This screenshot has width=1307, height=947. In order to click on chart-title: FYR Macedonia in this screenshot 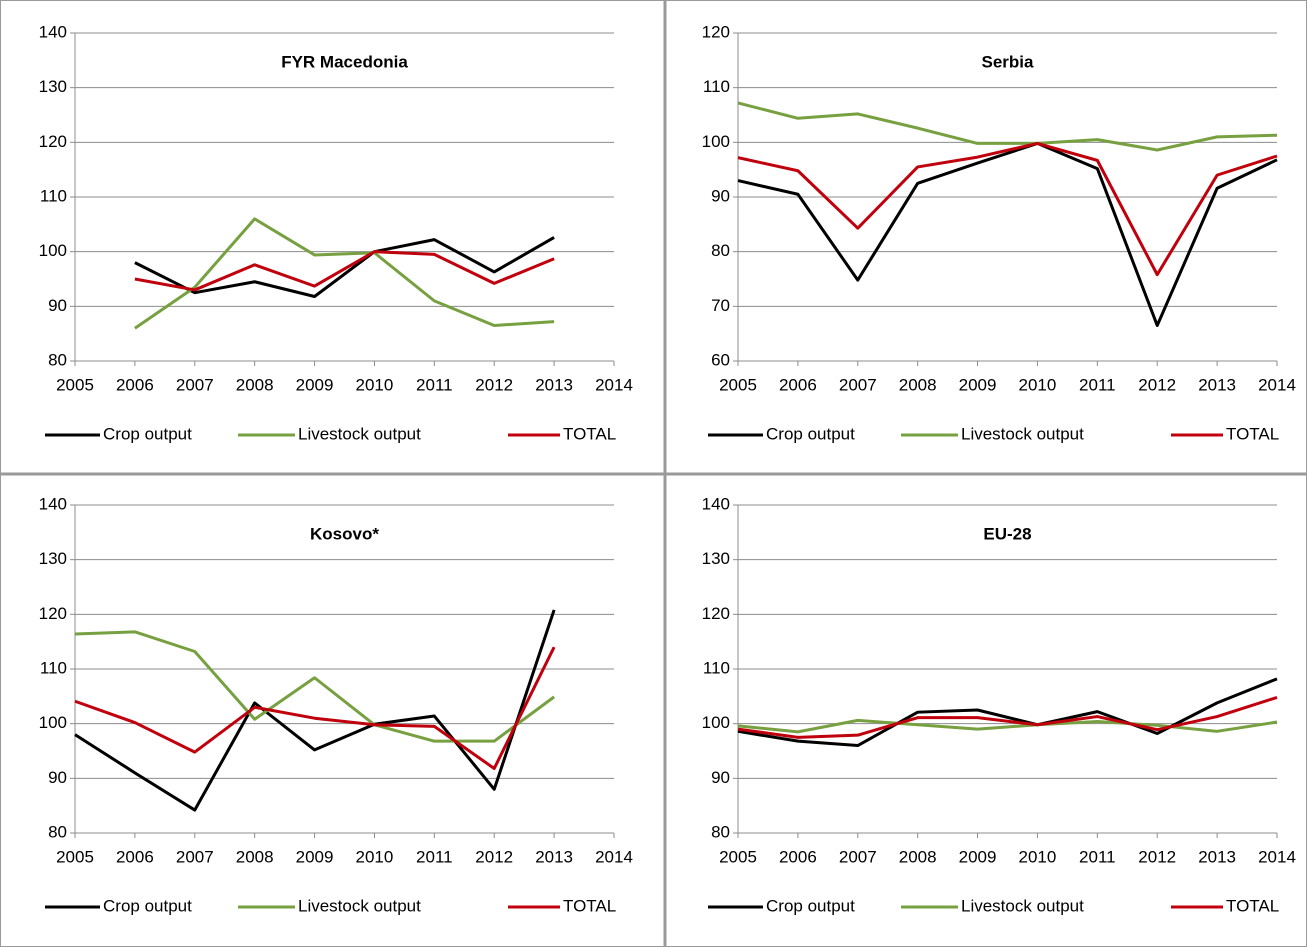, I will do `click(344, 61)`.